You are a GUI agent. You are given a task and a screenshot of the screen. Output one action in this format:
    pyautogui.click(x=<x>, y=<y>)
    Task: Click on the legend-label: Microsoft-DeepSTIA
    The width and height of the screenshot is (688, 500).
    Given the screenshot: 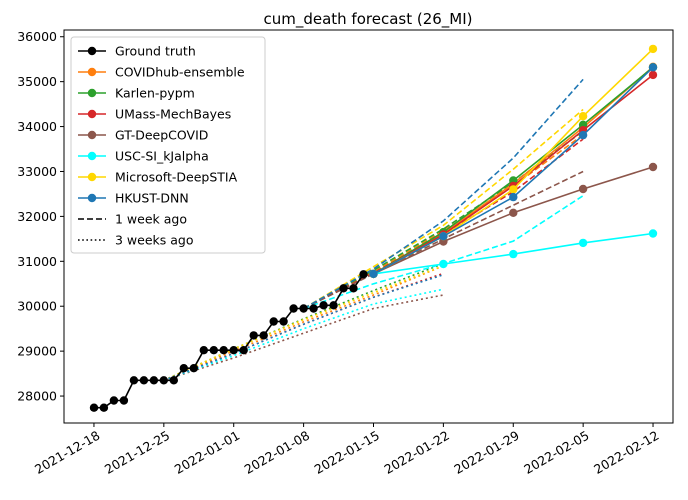 What is the action you would take?
    pyautogui.click(x=176, y=177)
    